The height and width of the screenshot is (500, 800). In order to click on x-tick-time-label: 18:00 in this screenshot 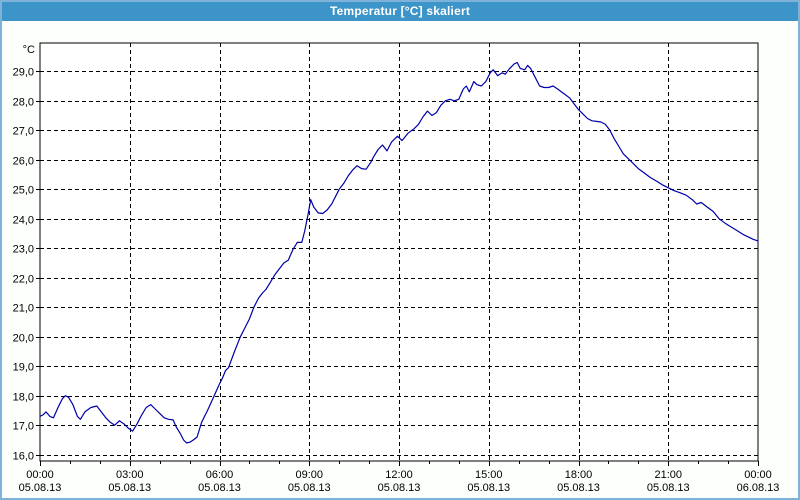, I will do `click(579, 475)`.